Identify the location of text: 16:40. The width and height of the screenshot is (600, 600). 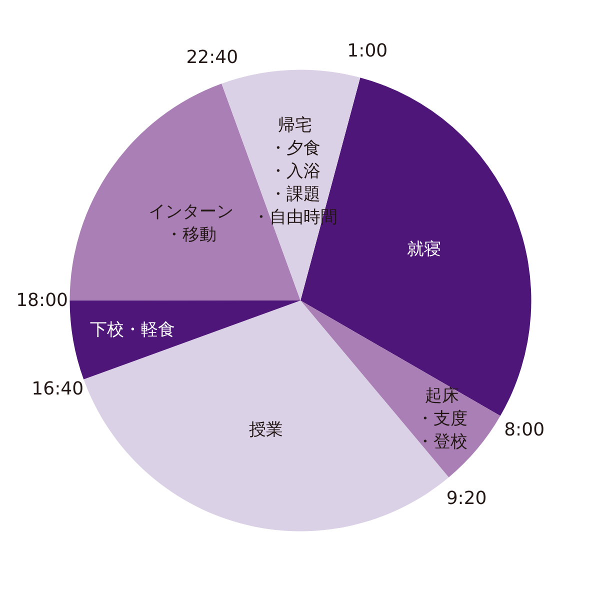
(58, 389).